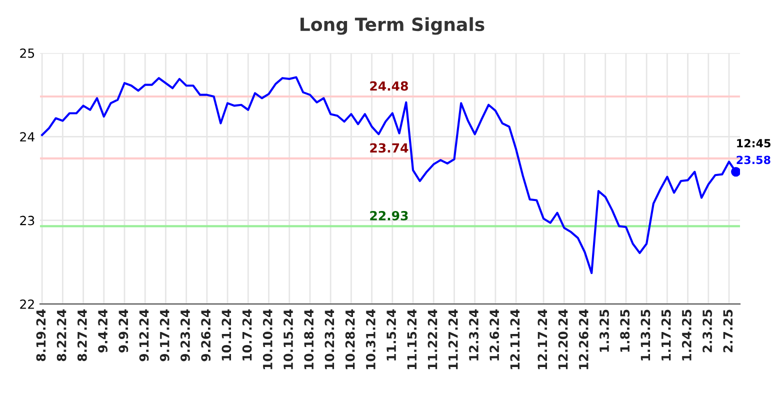 This screenshot has height=398, width=784. What do you see at coordinates (412, 339) in the screenshot?
I see `x-tick-label: 11.15.24` at bounding box center [412, 339].